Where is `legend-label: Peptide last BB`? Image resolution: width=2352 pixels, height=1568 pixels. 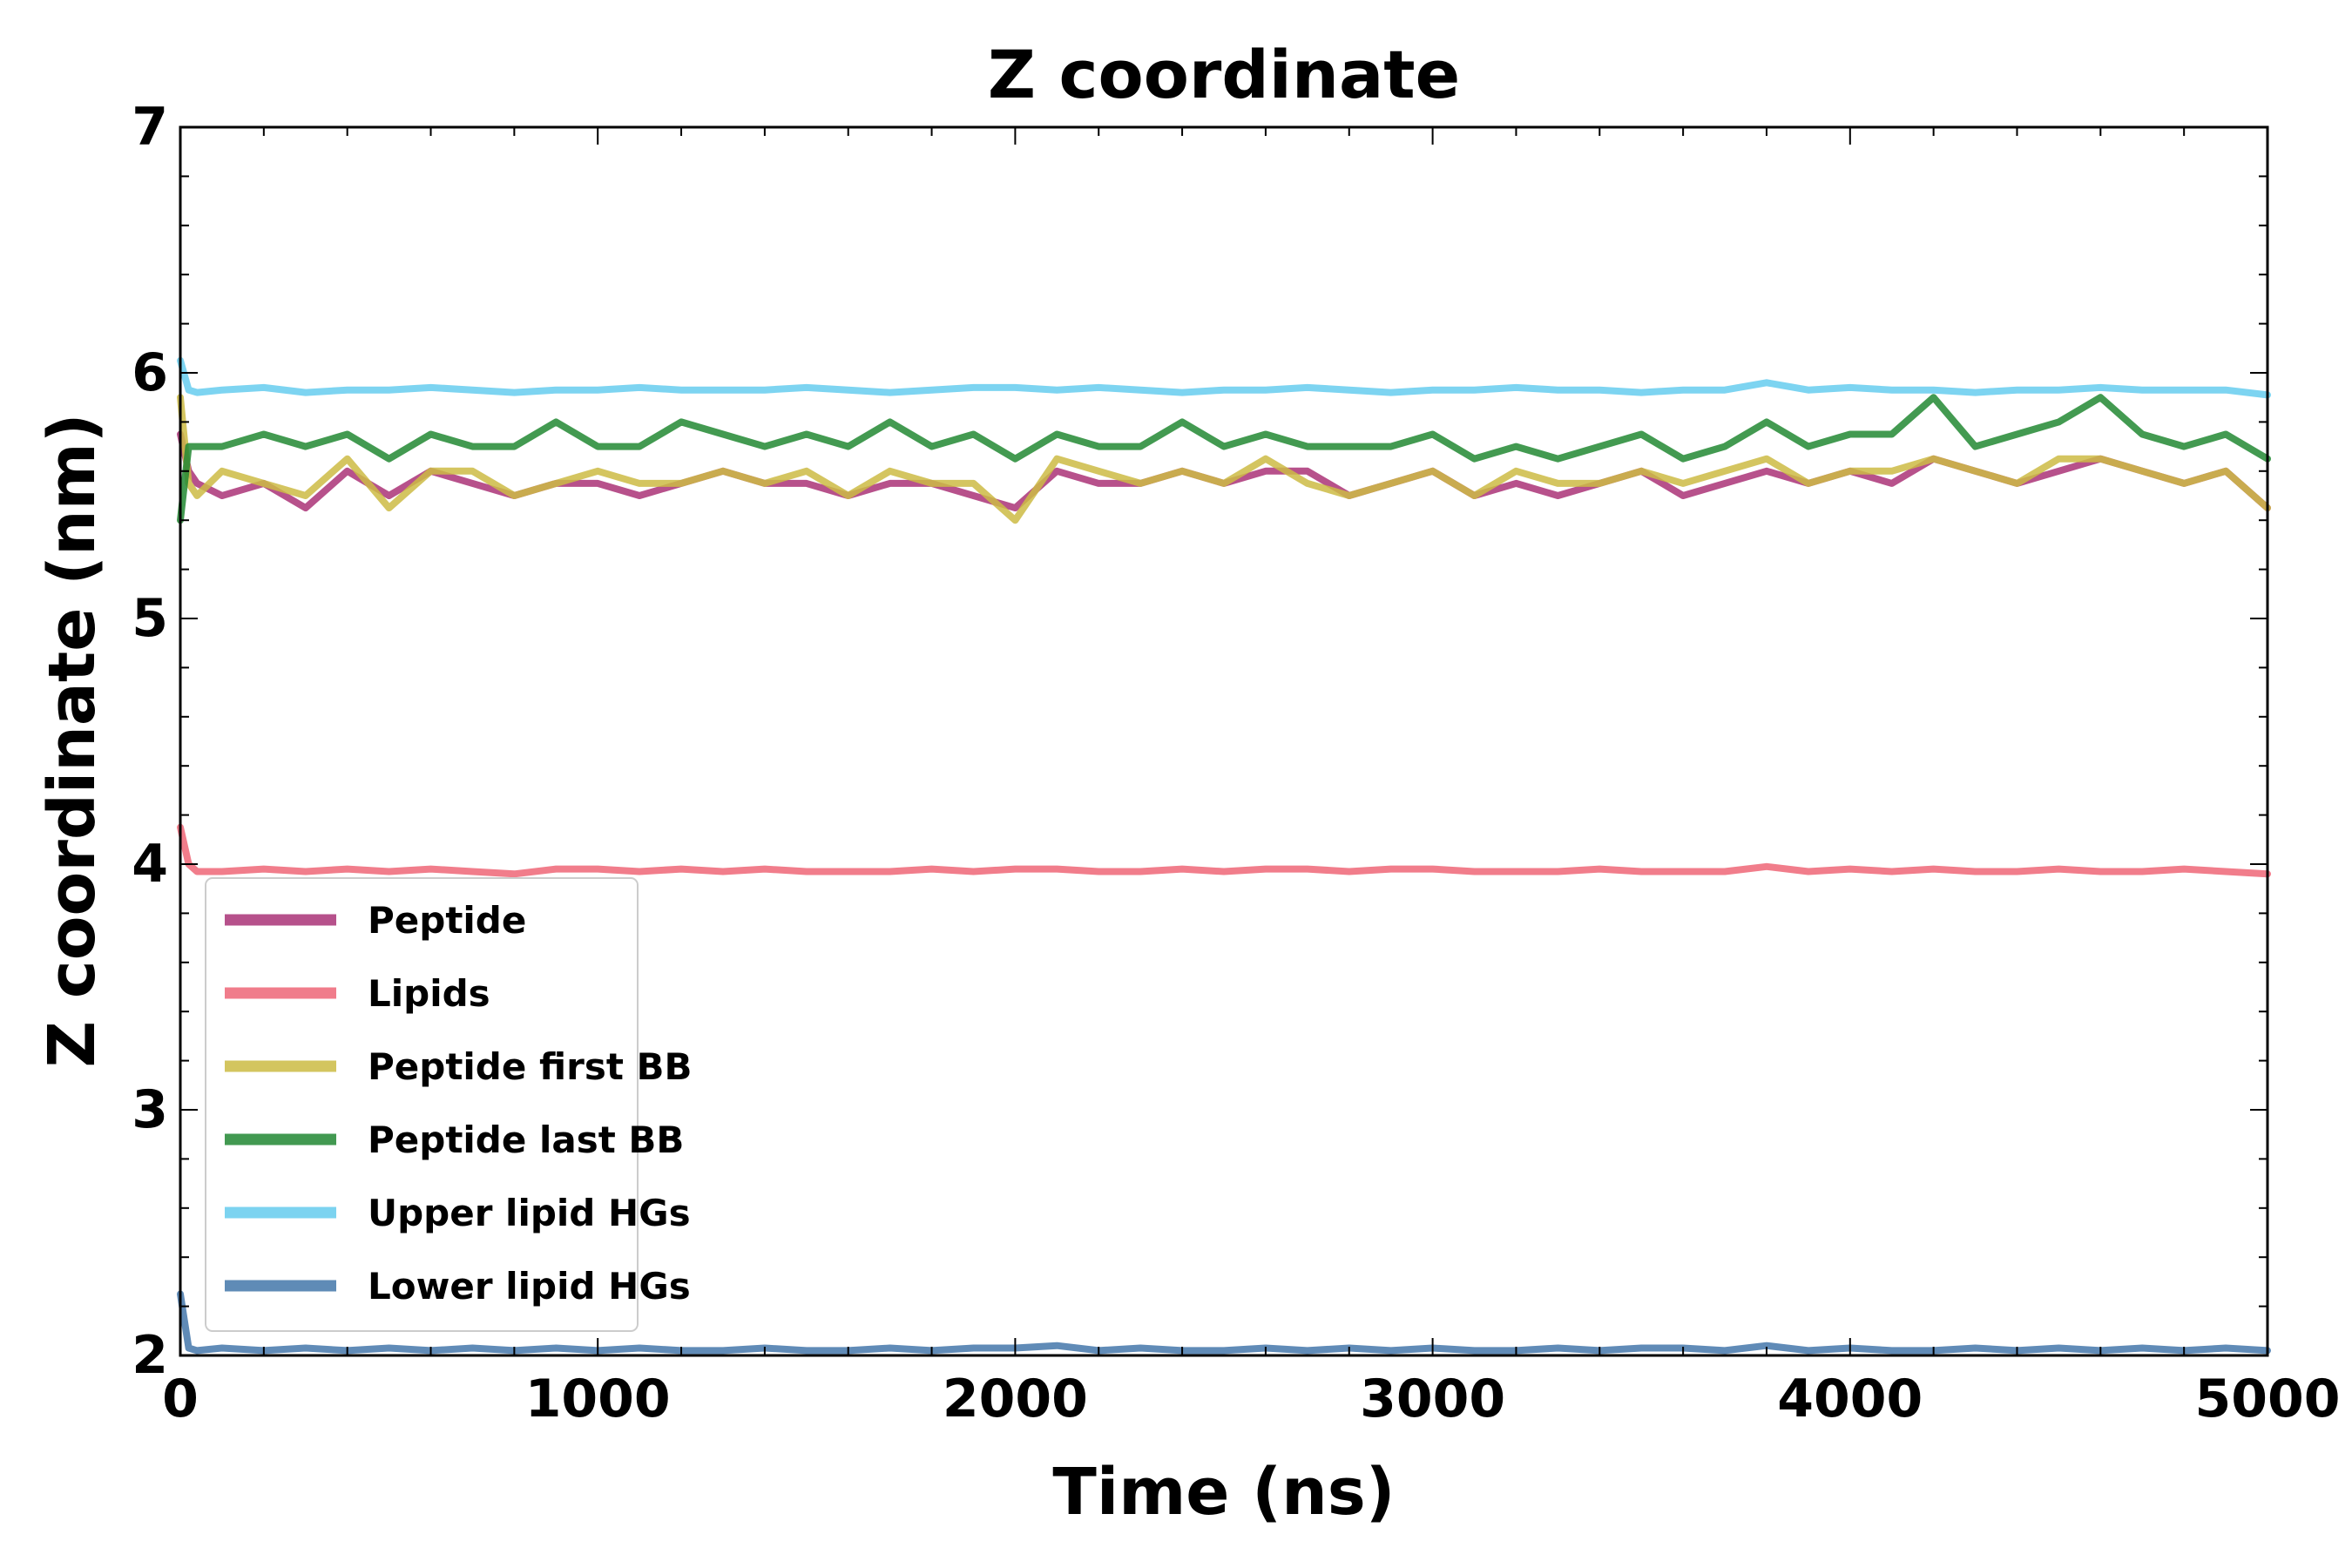
legend-label: Peptide last BB is located at coordinates (526, 1140).